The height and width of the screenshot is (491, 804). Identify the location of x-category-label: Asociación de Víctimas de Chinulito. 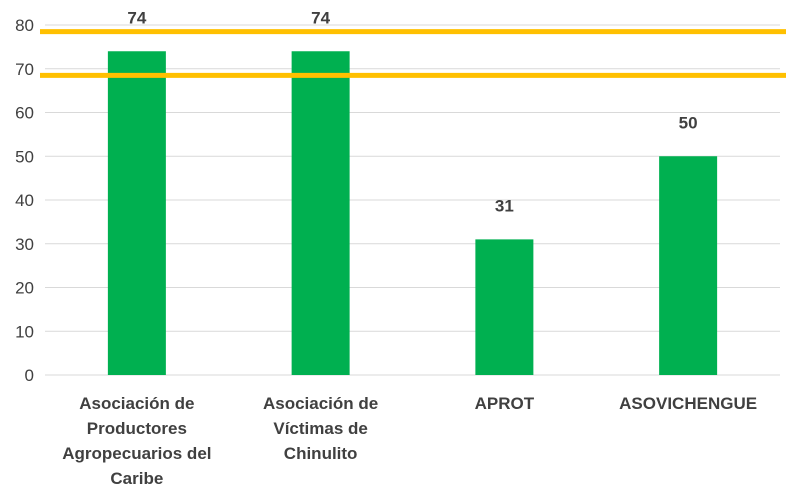
(321, 428).